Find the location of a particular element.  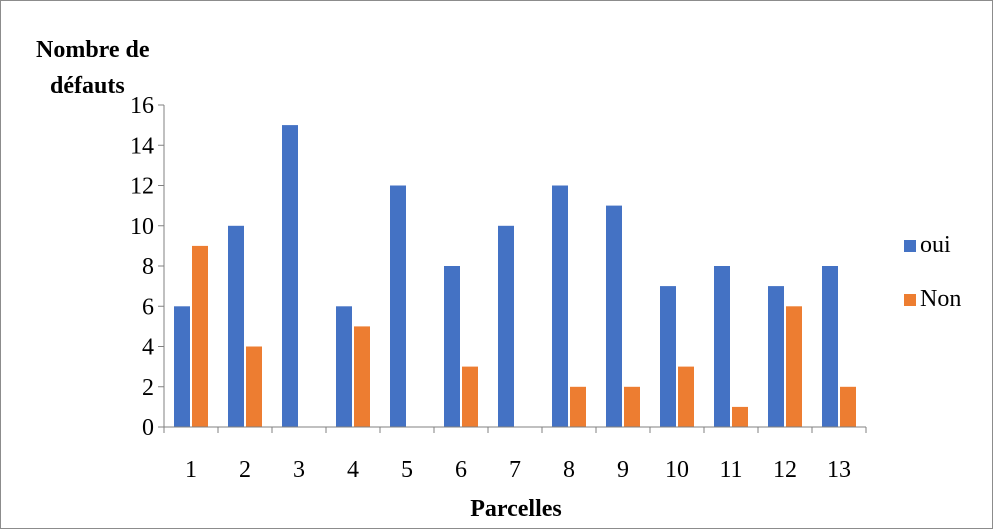

x-tick-label-7: 7 is located at coordinates (515, 470).